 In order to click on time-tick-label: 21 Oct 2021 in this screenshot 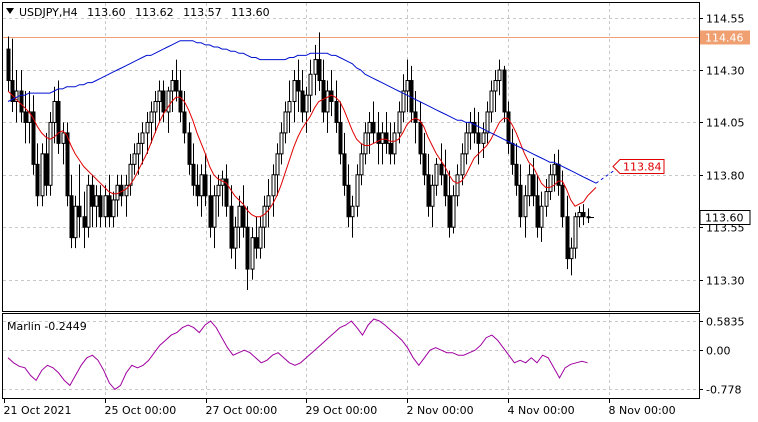, I will do `click(38, 410)`.